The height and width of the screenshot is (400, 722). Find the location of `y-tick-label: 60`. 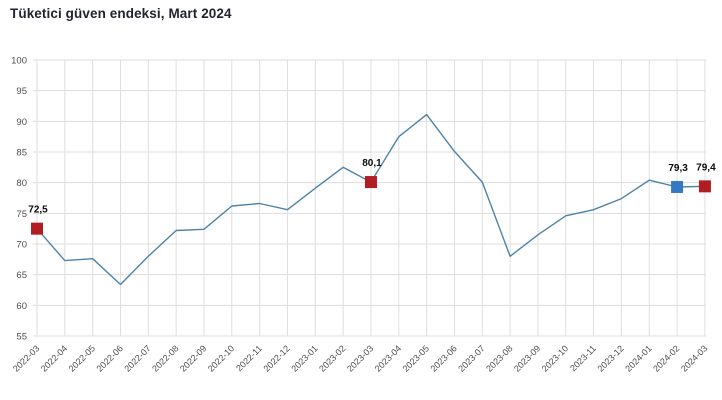

y-tick-label: 60 is located at coordinates (21, 306).